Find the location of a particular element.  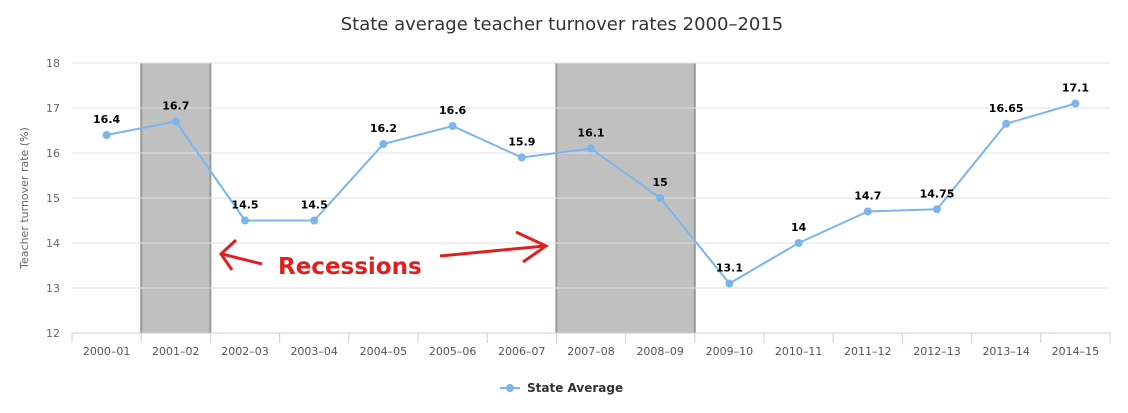

x-tick-label: 2005–06 is located at coordinates (453, 351).